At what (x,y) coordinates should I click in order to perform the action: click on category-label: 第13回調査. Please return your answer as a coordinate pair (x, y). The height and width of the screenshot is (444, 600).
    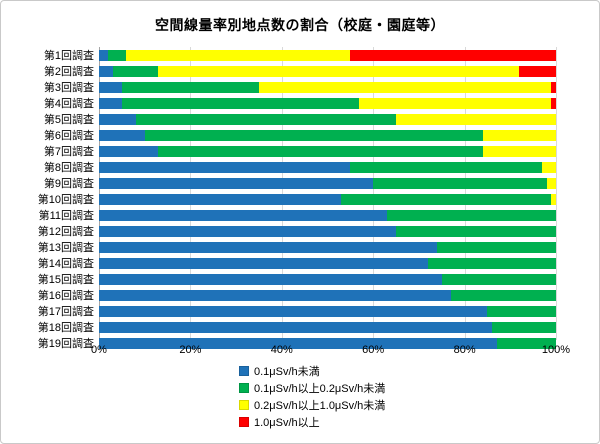
    Looking at the image, I should click on (65, 248).